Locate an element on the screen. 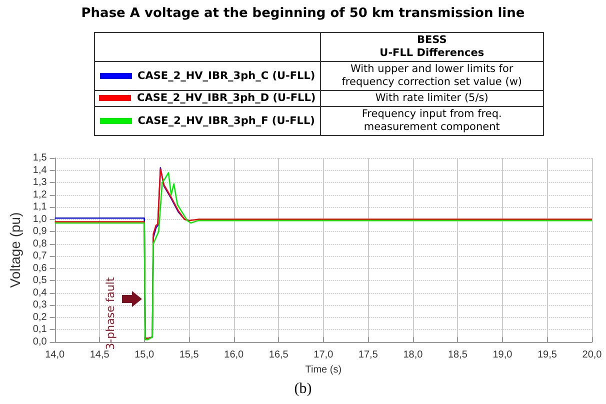  y-tick-label: 0,0 is located at coordinates (40, 342).